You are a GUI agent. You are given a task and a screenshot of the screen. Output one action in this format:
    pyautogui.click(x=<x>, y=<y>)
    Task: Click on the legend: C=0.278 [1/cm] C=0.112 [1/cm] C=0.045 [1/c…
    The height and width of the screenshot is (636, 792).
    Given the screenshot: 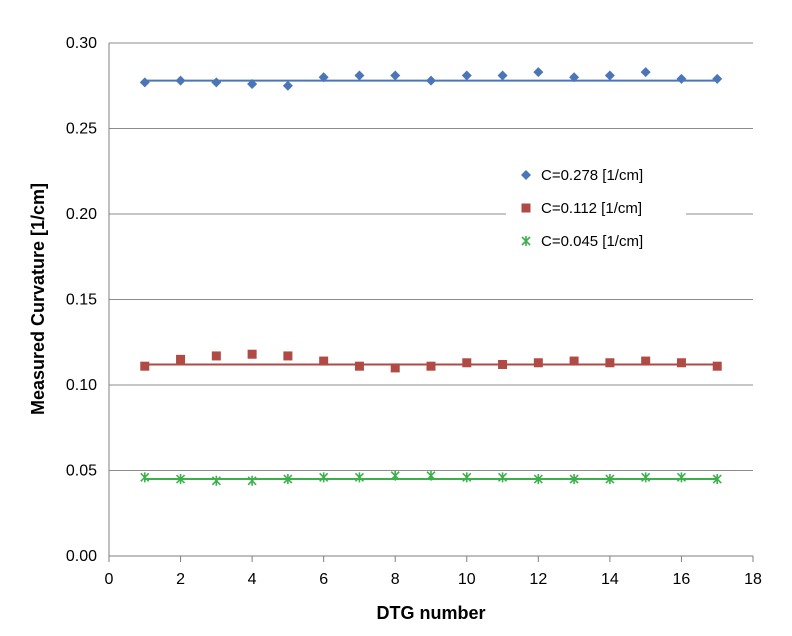 What is the action you would take?
    pyautogui.click(x=596, y=206)
    